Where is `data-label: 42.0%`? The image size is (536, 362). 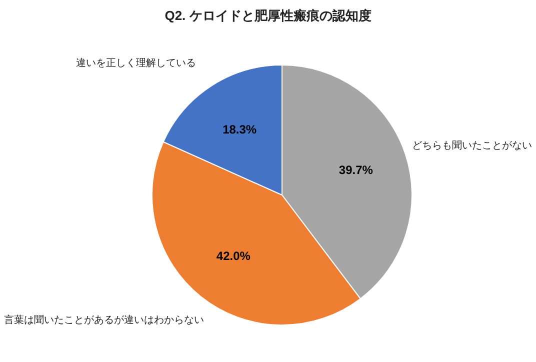 data-label: 42.0% is located at coordinates (233, 256).